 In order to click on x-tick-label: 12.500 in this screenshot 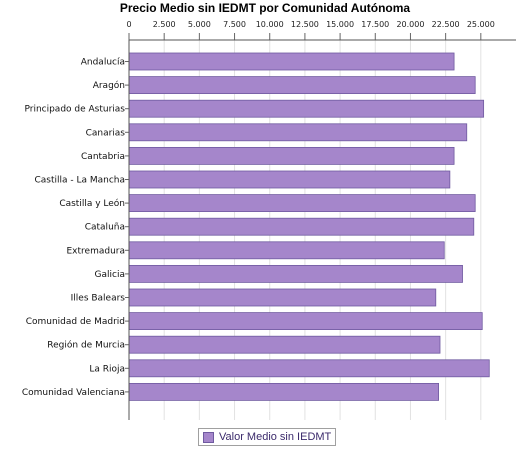, I will do `click(305, 24)`.